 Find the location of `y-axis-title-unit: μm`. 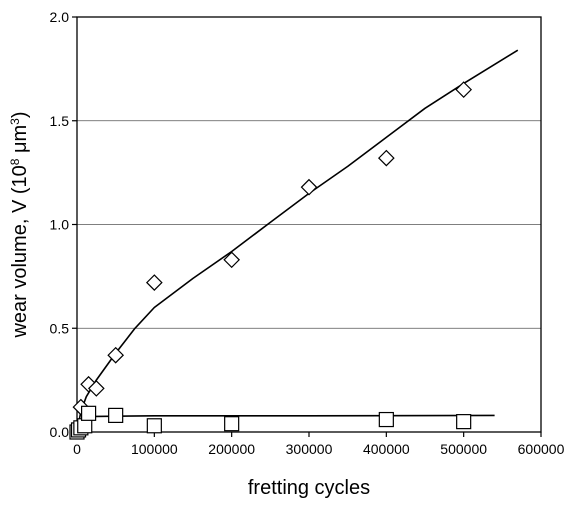

y-axis-title-unit: μm is located at coordinates (20, 142).